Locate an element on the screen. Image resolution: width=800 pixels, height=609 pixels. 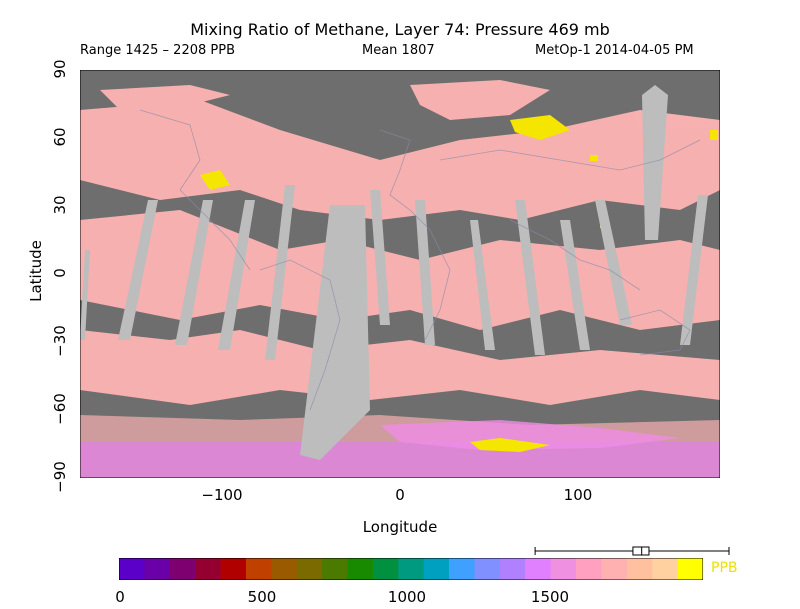
colorbar-tick-label: 500 is located at coordinates (262, 597).